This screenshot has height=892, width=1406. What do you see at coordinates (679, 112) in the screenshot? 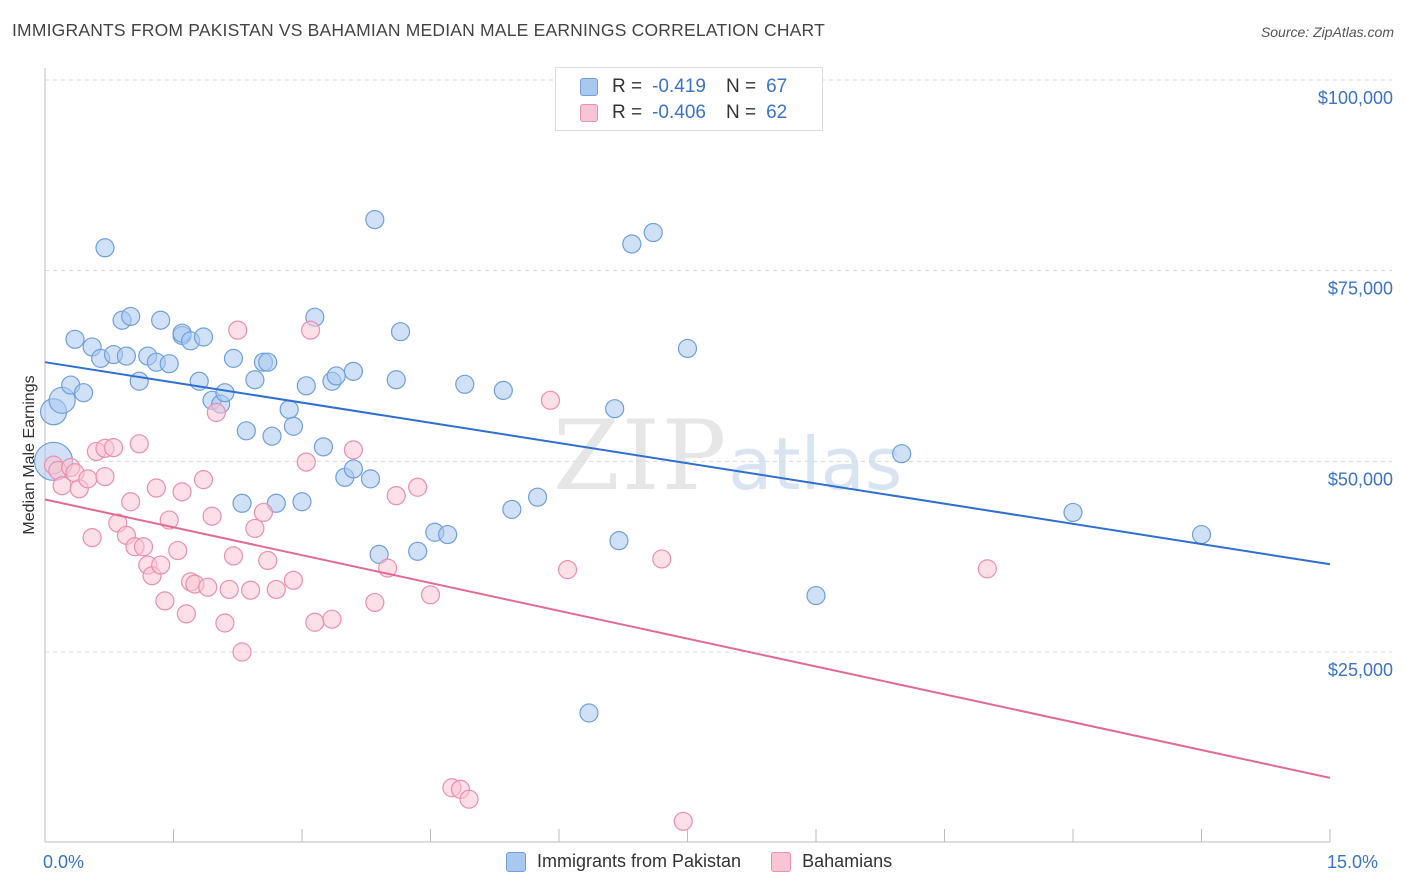
I see `legend-r-value: -0.406` at bounding box center [679, 112].